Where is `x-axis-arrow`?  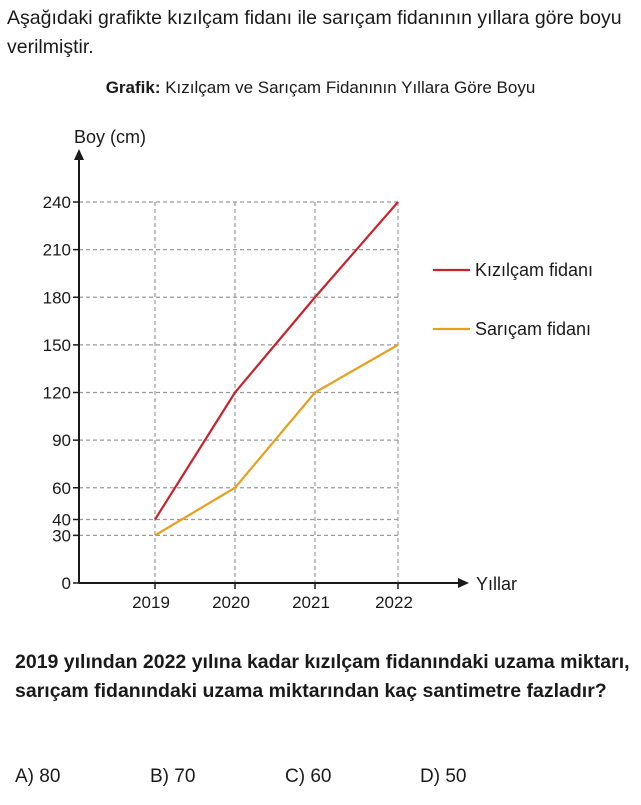
x-axis-arrow is located at coordinates (463, 583).